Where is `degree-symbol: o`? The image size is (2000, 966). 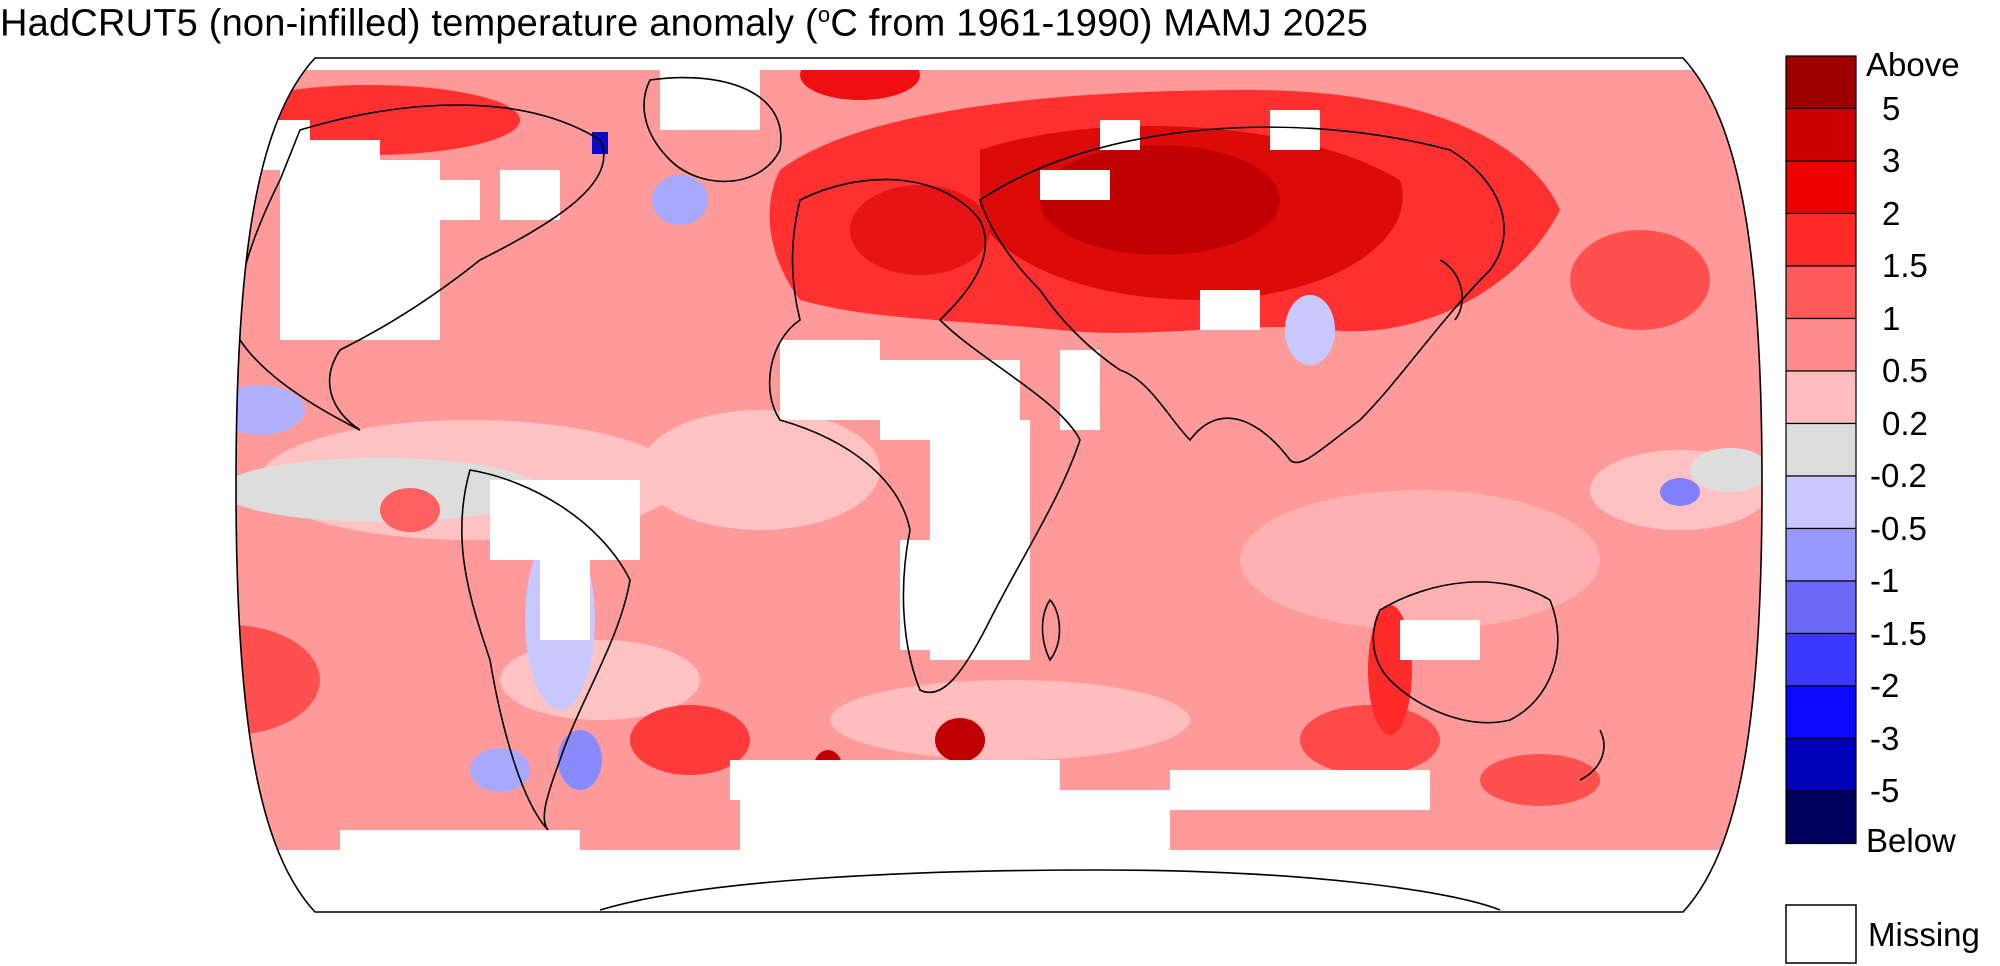 degree-symbol: o is located at coordinates (824, 14).